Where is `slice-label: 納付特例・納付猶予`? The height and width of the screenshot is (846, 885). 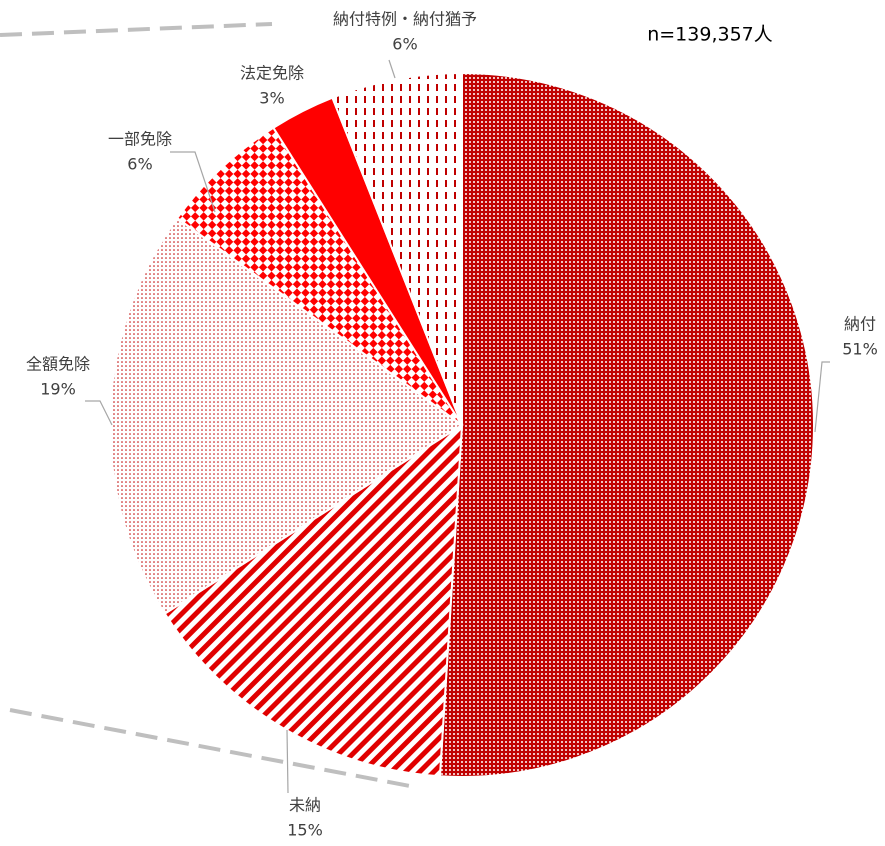
slice-label: 納付特例・納付猶予 is located at coordinates (405, 19).